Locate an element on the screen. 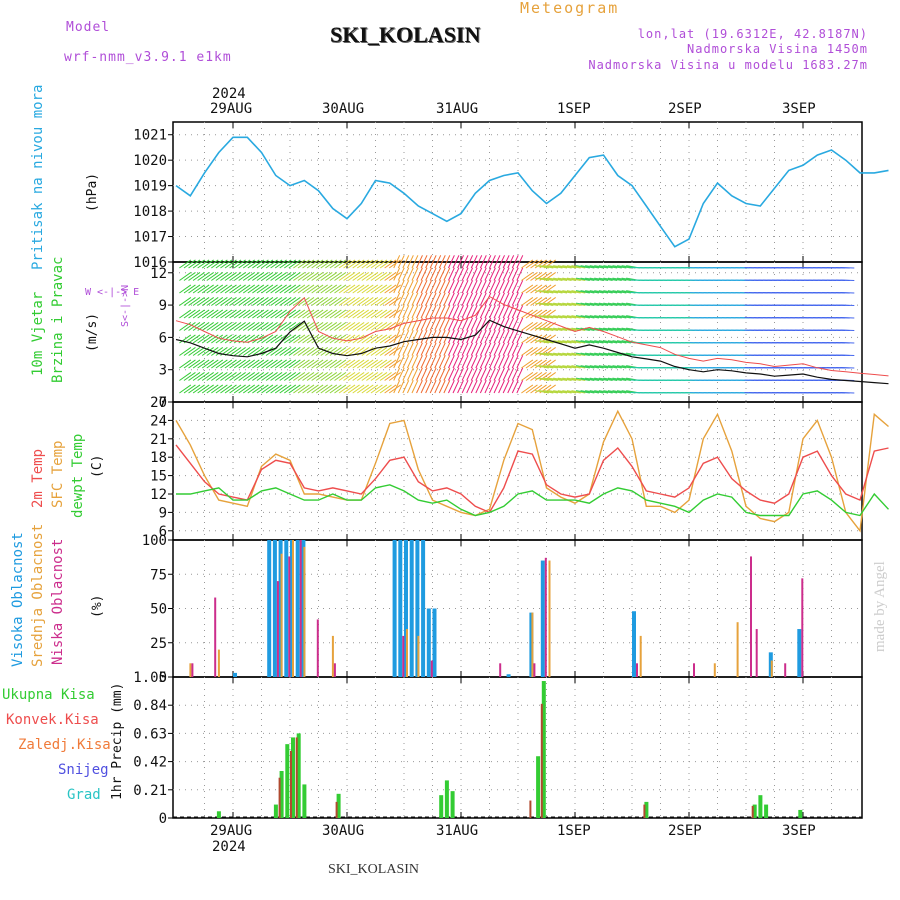  bottom-day-label: 3SEP is located at coordinates (799, 831).